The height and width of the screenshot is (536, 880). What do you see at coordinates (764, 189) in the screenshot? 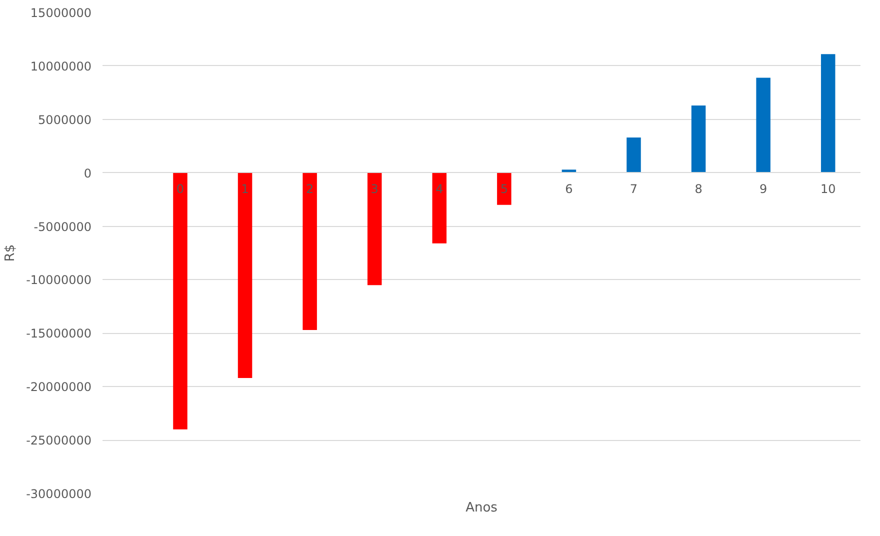
I see `x-tick-label: 9` at bounding box center [764, 189].